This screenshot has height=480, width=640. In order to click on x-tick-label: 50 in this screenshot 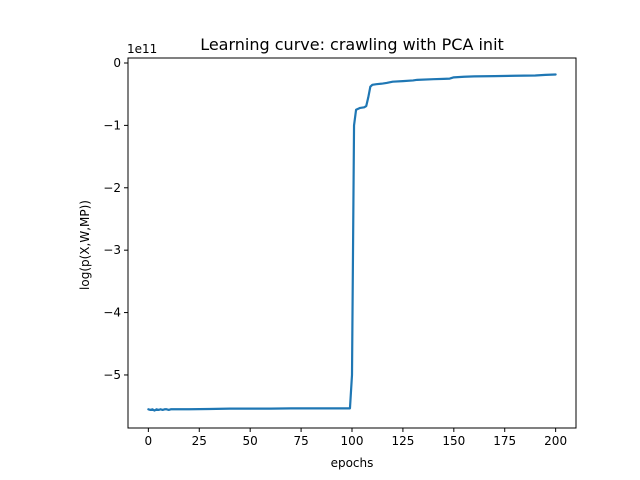, I will do `click(250, 441)`.